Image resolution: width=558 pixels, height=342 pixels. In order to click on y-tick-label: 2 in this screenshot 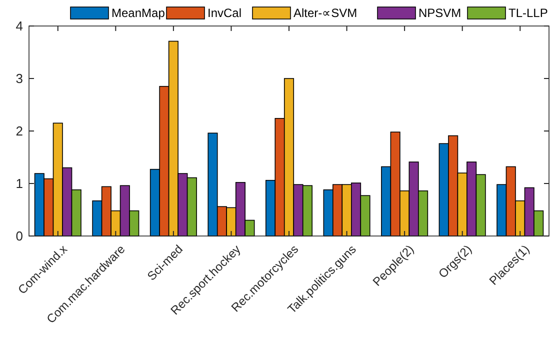, I will do `click(19, 131)`.